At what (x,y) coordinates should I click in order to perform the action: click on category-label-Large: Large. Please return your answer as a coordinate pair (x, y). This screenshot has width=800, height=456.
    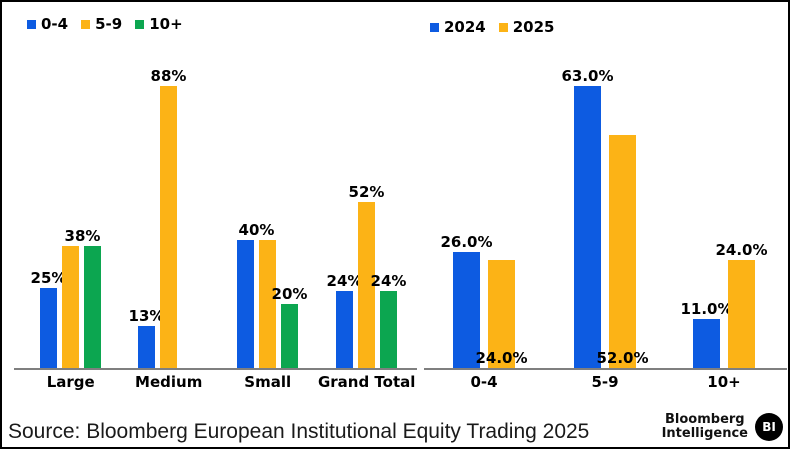
    Looking at the image, I should click on (70, 382).